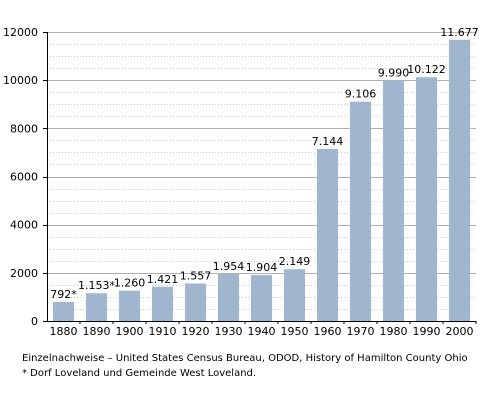 This screenshot has width=500, height=400. I want to click on x-tick-label: 1990, so click(427, 331).